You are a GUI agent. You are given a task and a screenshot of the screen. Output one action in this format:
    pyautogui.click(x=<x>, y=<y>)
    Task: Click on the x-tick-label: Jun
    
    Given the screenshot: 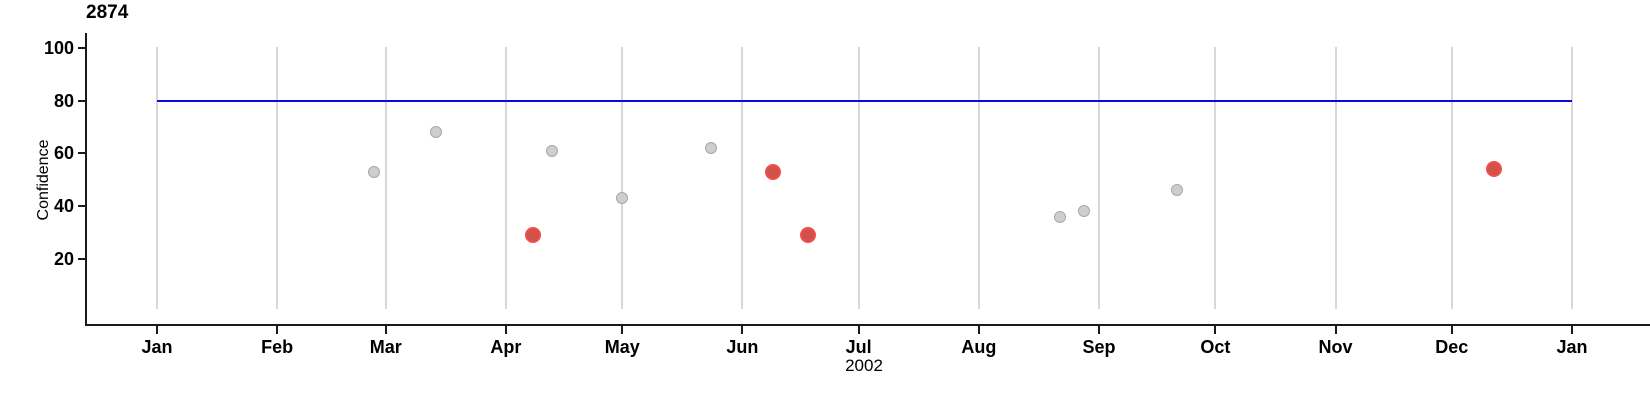 What is the action you would take?
    pyautogui.click(x=742, y=347)
    